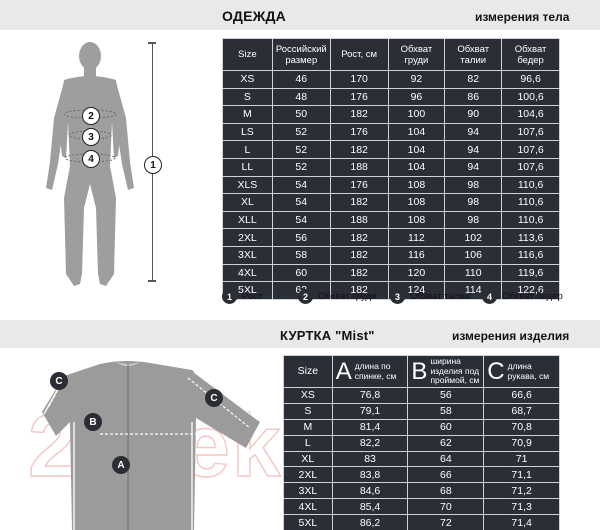 Image resolution: width=600 pixels, height=530 pixels. What do you see at coordinates (416, 149) in the screenshot?
I see `value-cell: 104` at bounding box center [416, 149].